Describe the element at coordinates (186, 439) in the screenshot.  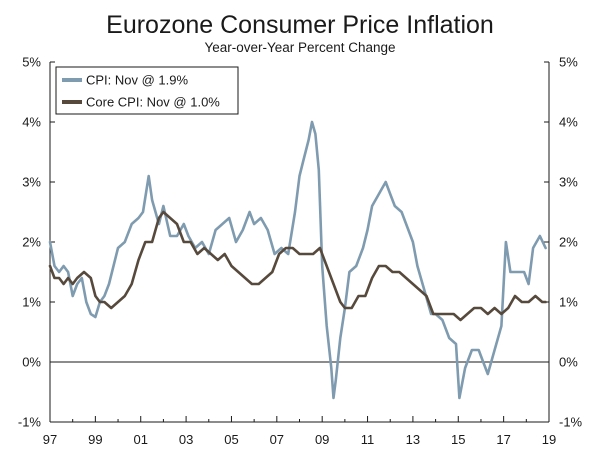
I see `x-tick-label: 03` at that location.